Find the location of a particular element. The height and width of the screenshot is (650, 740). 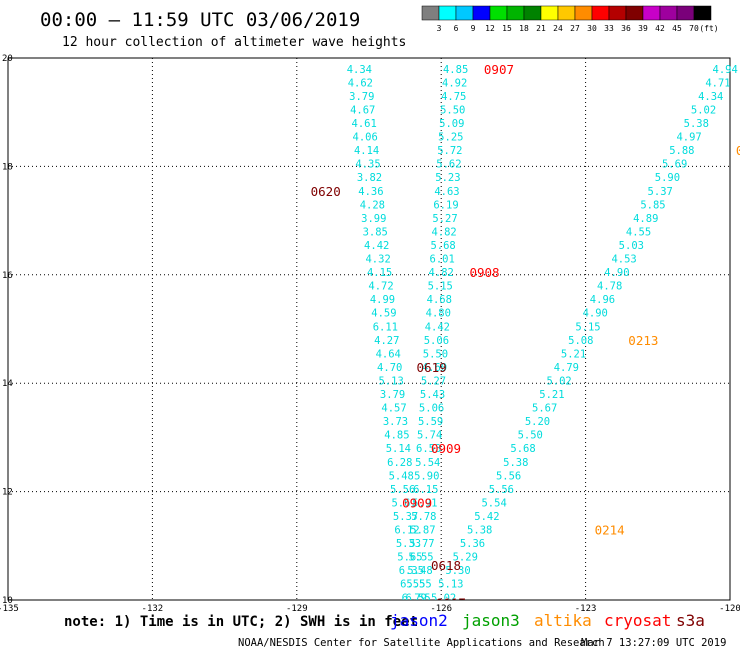

x-tick-label: -123 is located at coordinates (586, 609).